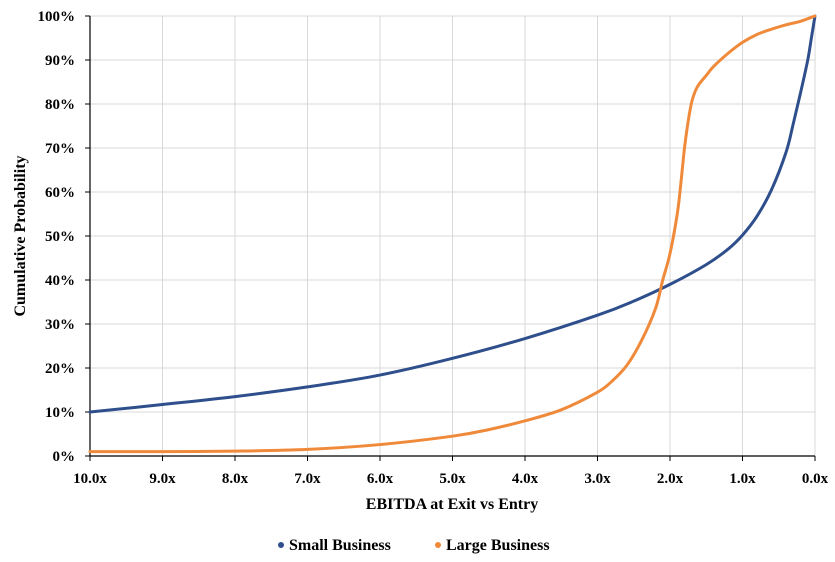  I want to click on y-tick-label: 90%, so click(60, 61).